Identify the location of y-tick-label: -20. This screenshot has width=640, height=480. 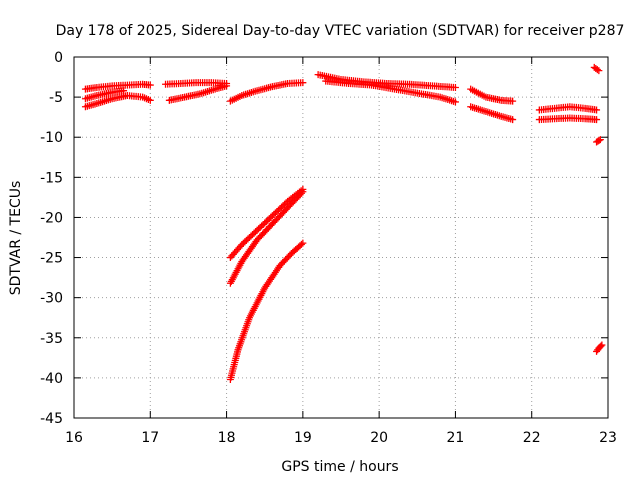
(51, 218).